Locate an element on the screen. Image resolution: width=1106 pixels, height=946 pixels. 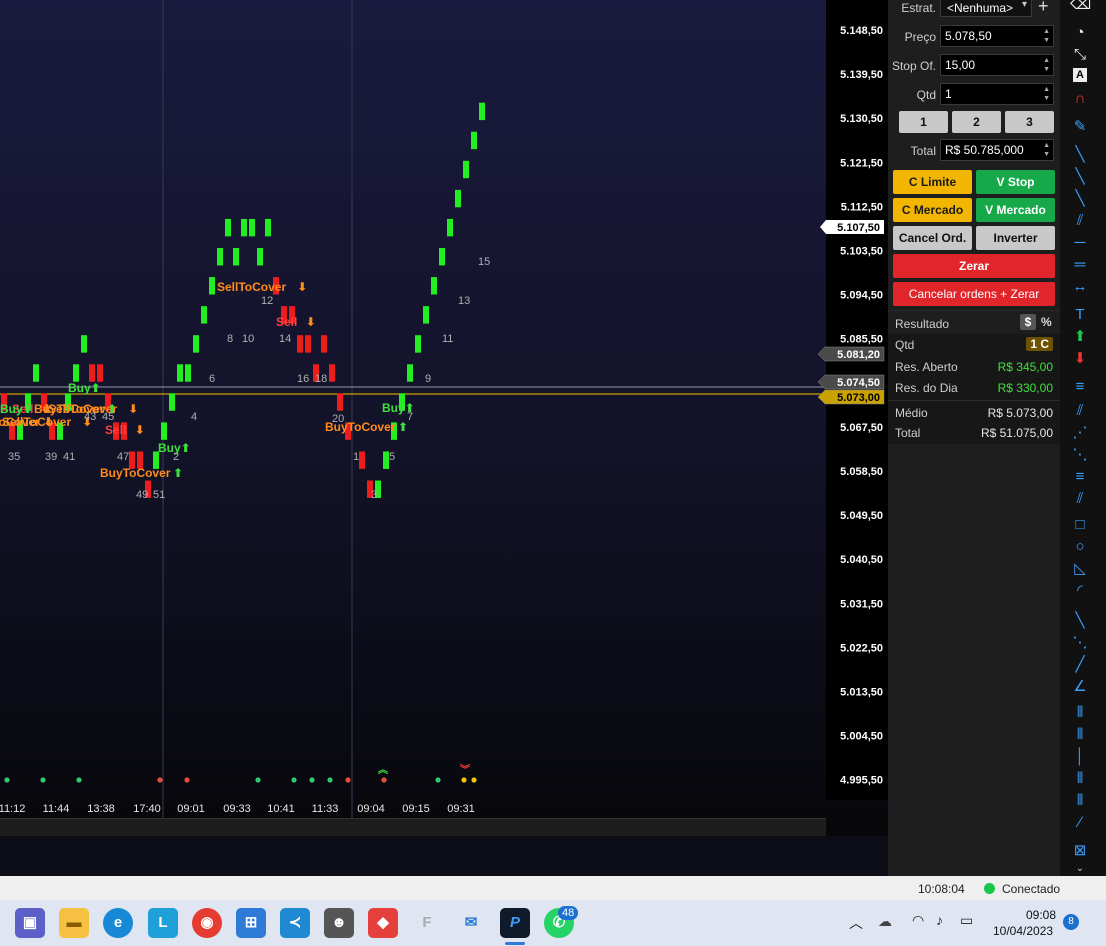
network-icon: ⊠ is located at coordinates (1080, 850).